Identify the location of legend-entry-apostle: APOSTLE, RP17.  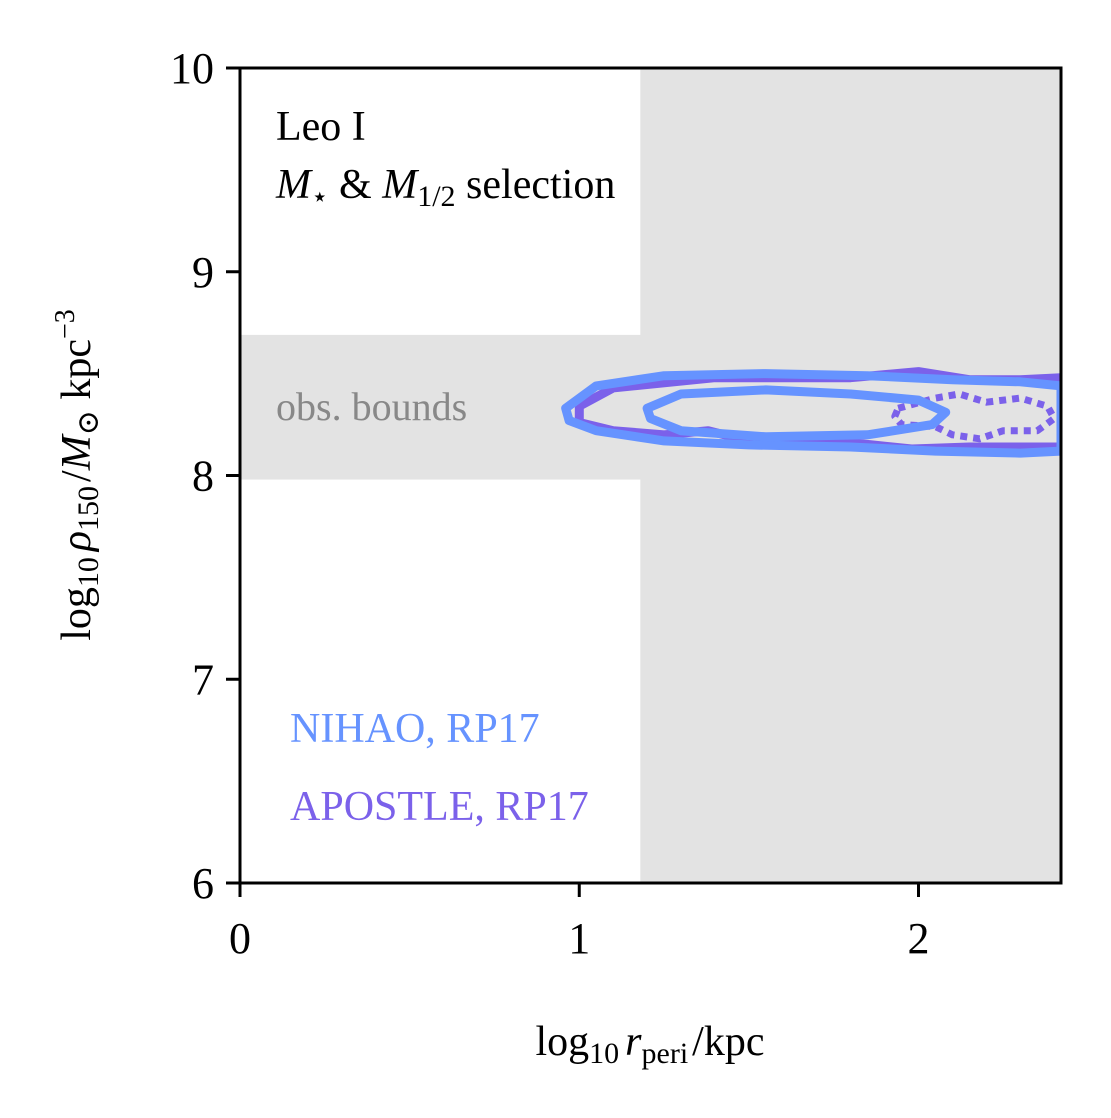
(439, 807).